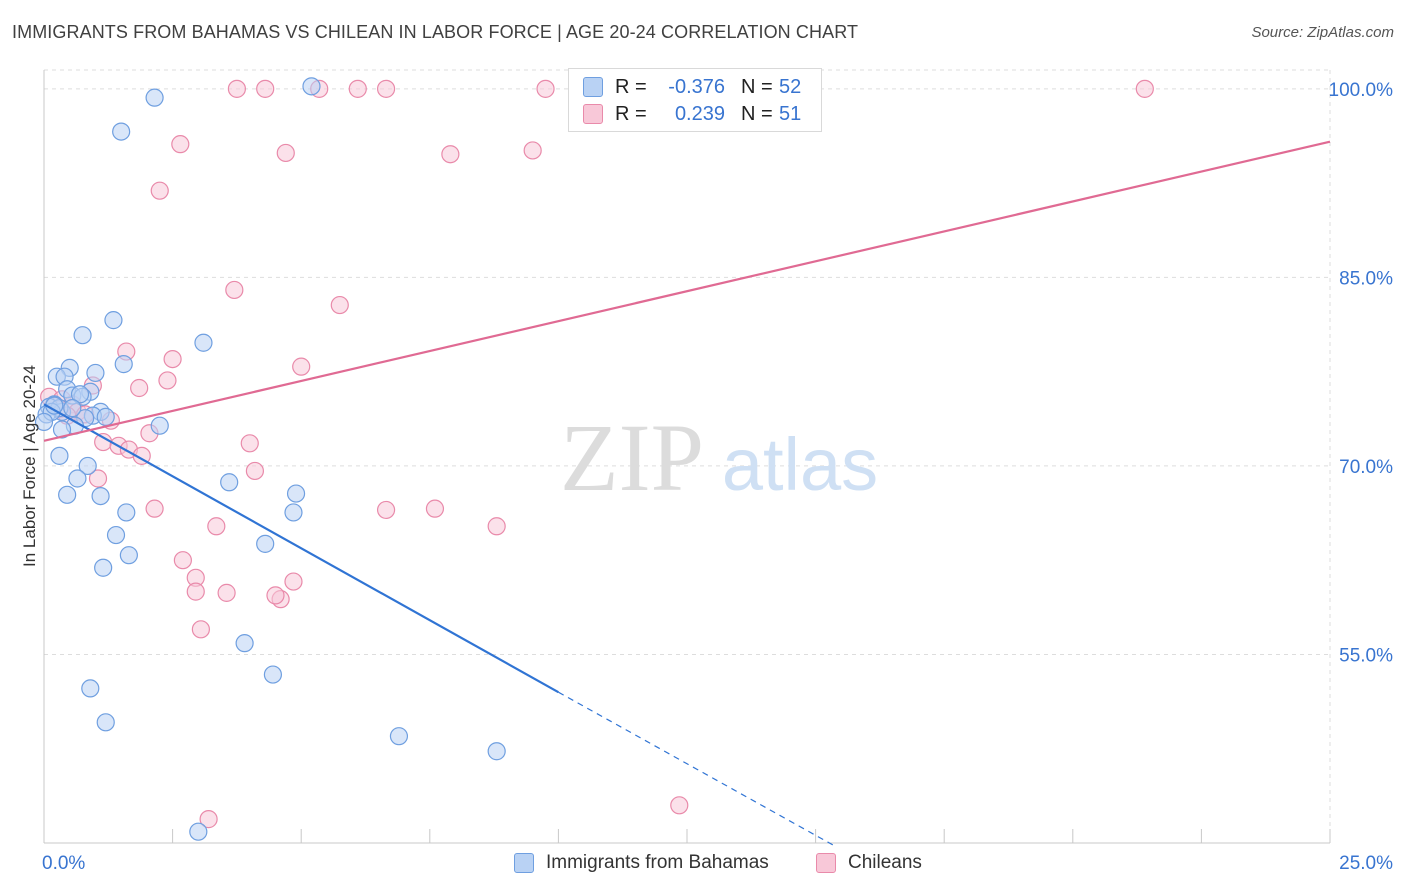  What do you see at coordinates (657, 862) in the screenshot?
I see `legend-label-bahamas: Immigrants from Bahamas` at bounding box center [657, 862].